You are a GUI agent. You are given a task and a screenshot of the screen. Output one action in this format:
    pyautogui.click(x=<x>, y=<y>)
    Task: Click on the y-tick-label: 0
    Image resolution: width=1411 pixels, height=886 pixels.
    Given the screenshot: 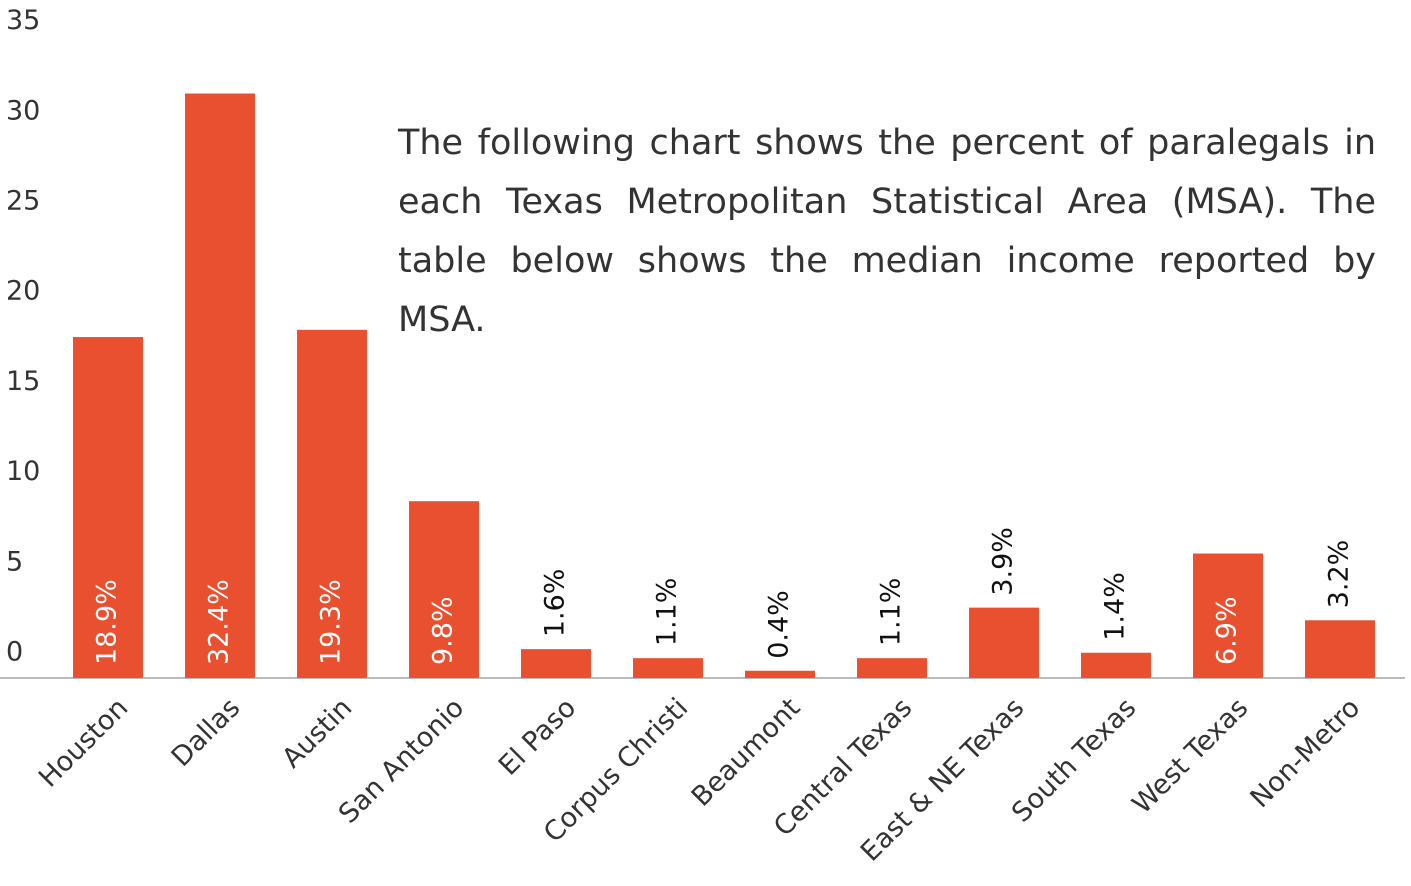 What is the action you would take?
    pyautogui.click(x=14, y=652)
    